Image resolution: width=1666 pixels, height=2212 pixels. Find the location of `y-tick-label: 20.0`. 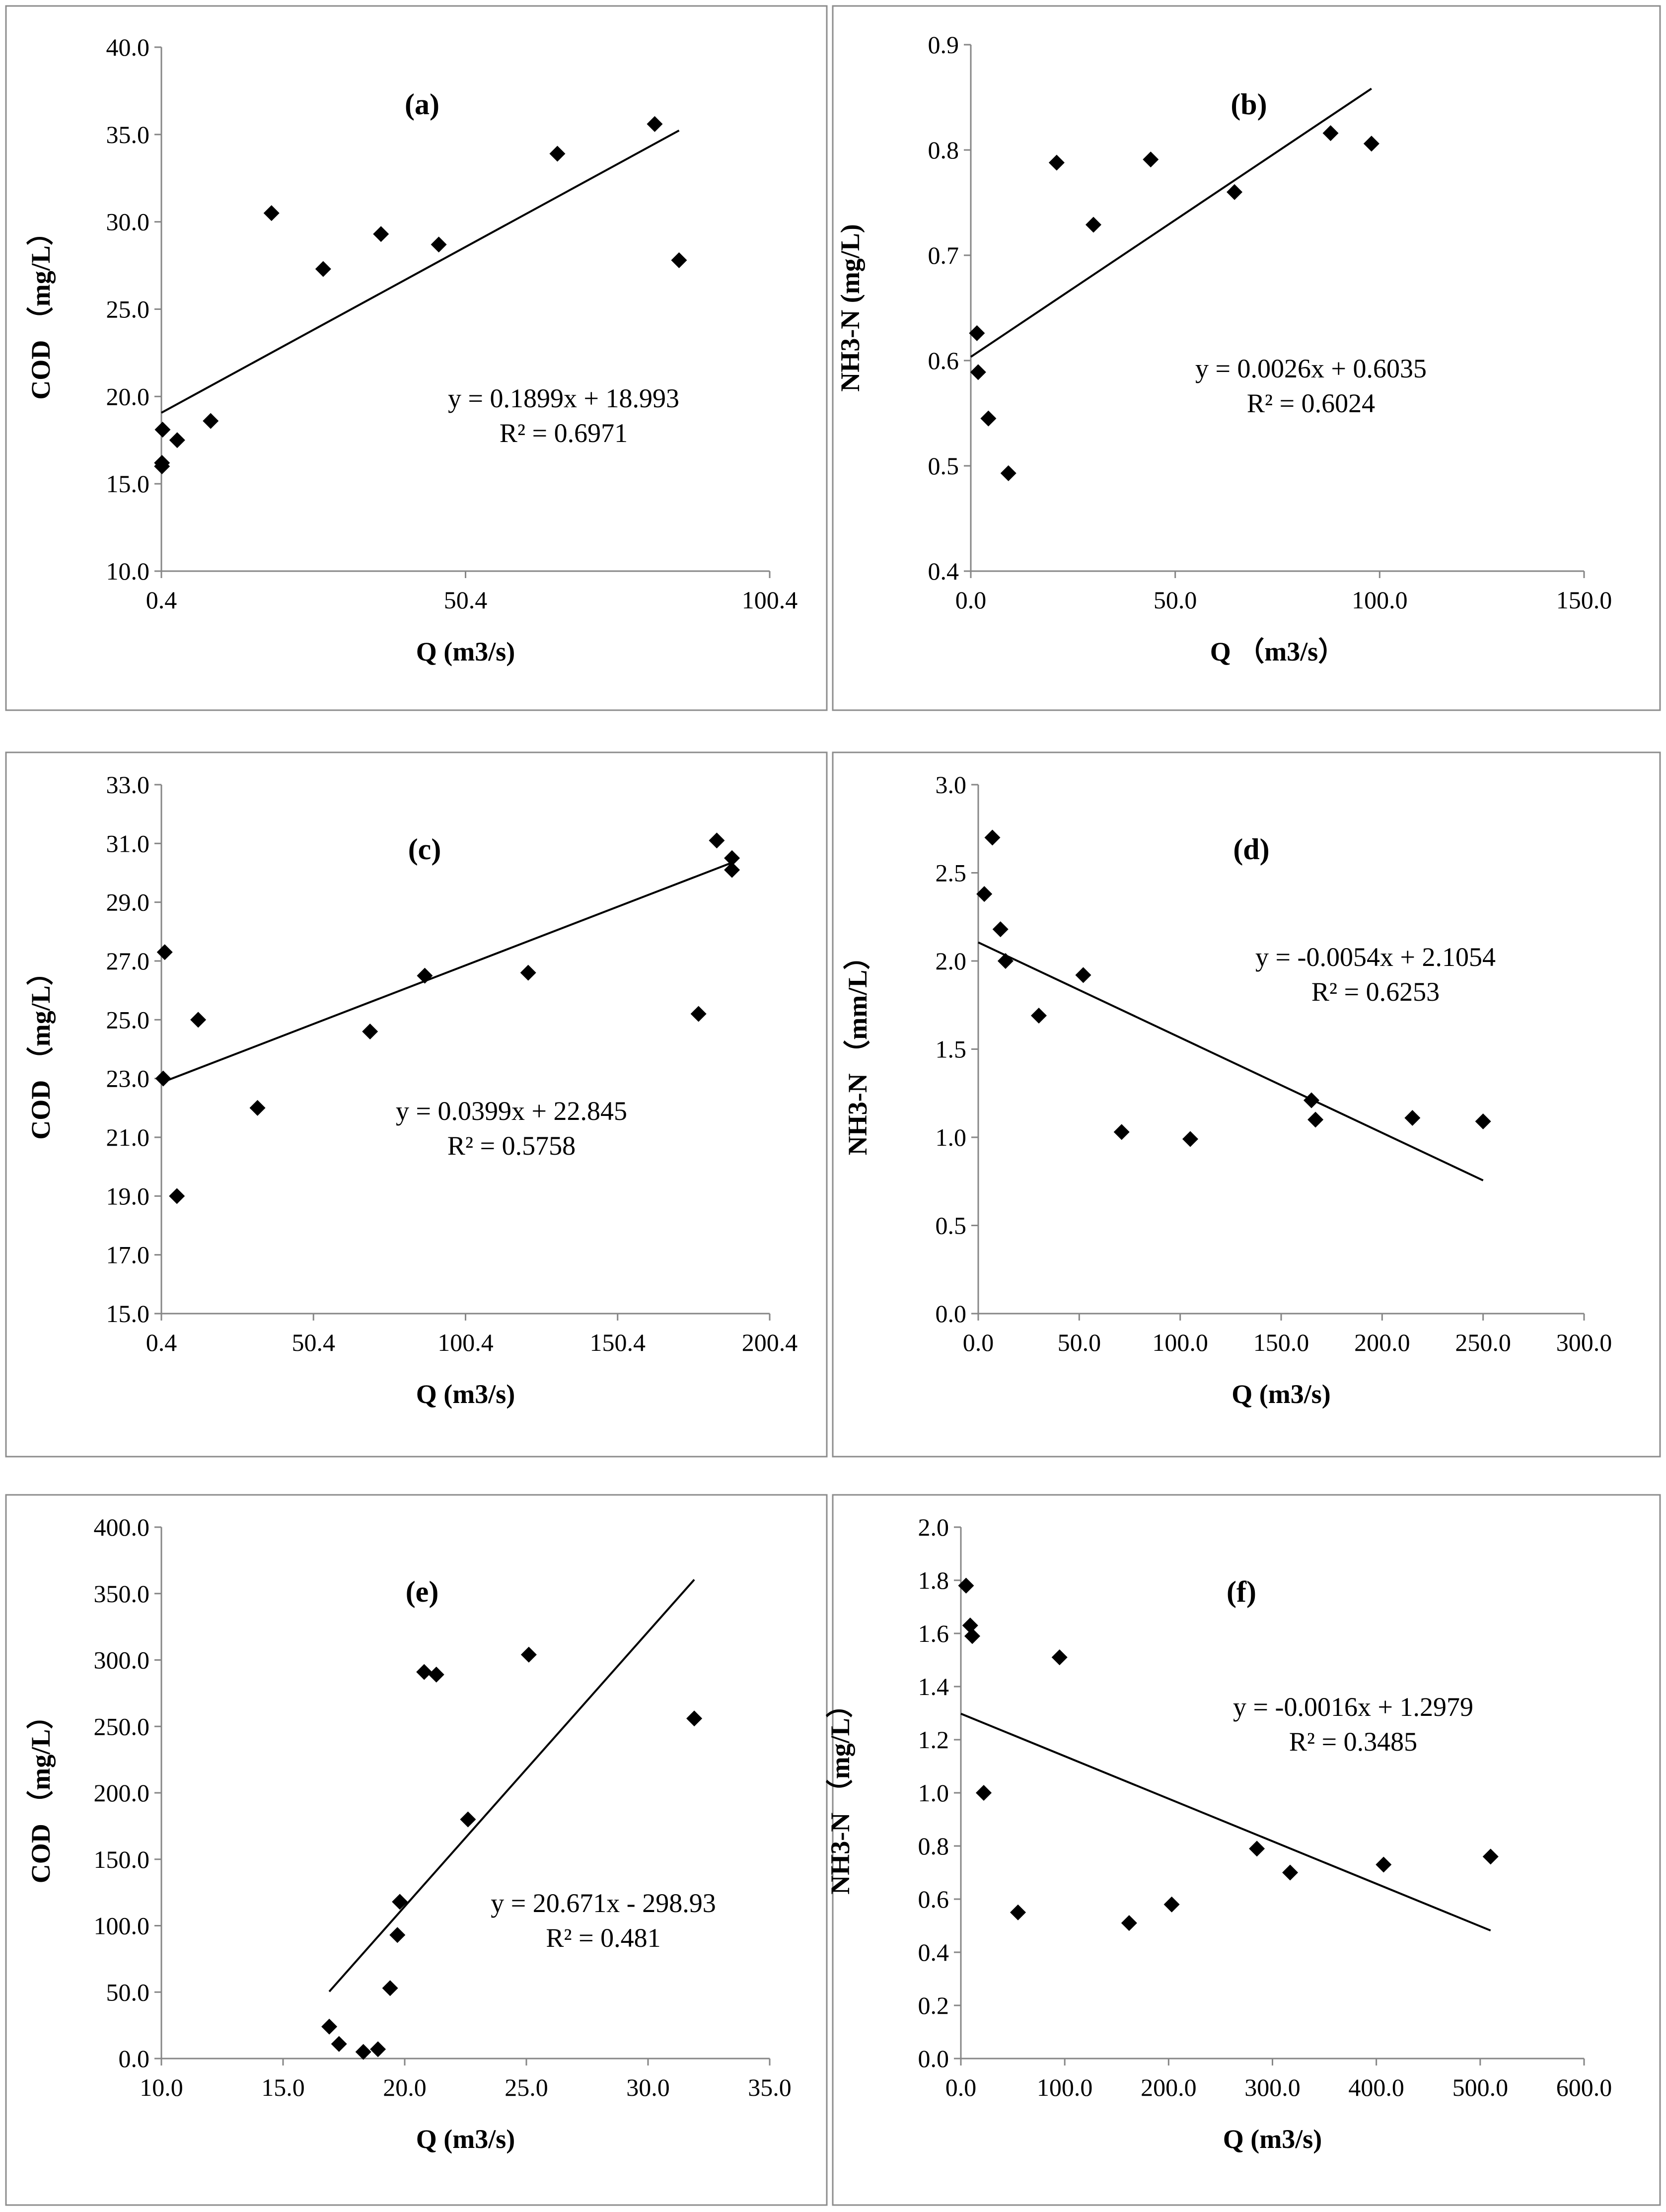

y-tick-label: 20.0 is located at coordinates (128, 396).